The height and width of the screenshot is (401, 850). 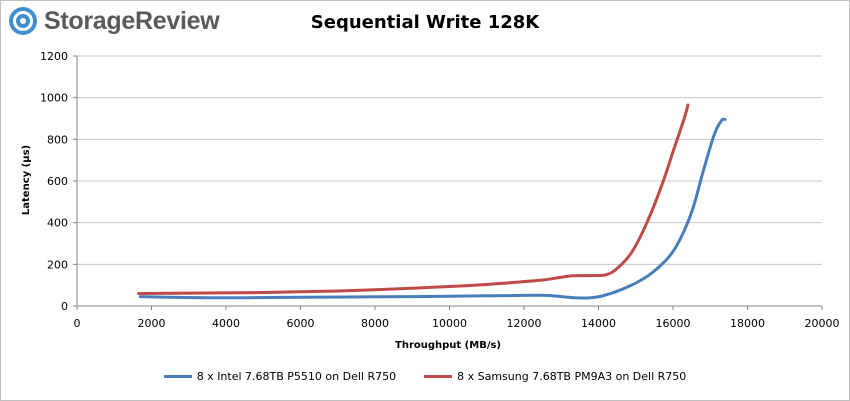 I want to click on x-tick-label: 2000, so click(x=152, y=323).